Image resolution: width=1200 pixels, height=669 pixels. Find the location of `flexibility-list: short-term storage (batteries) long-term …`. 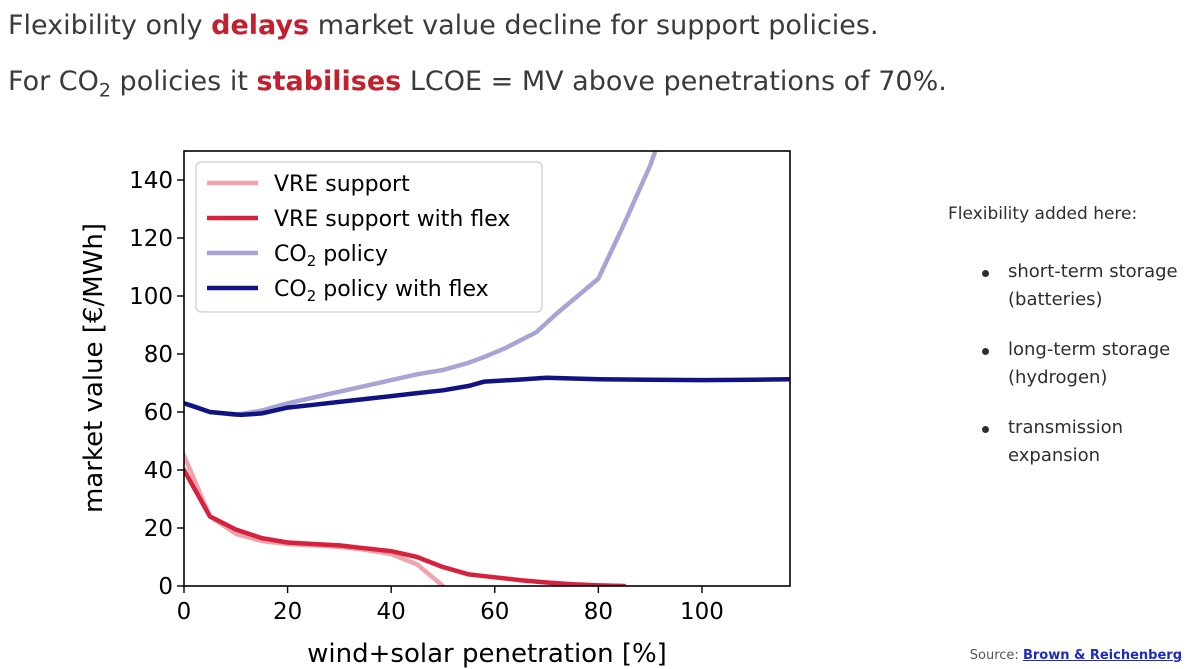

flexibility-list: short-term storage (batteries) long-term … is located at coordinates (1073, 364).